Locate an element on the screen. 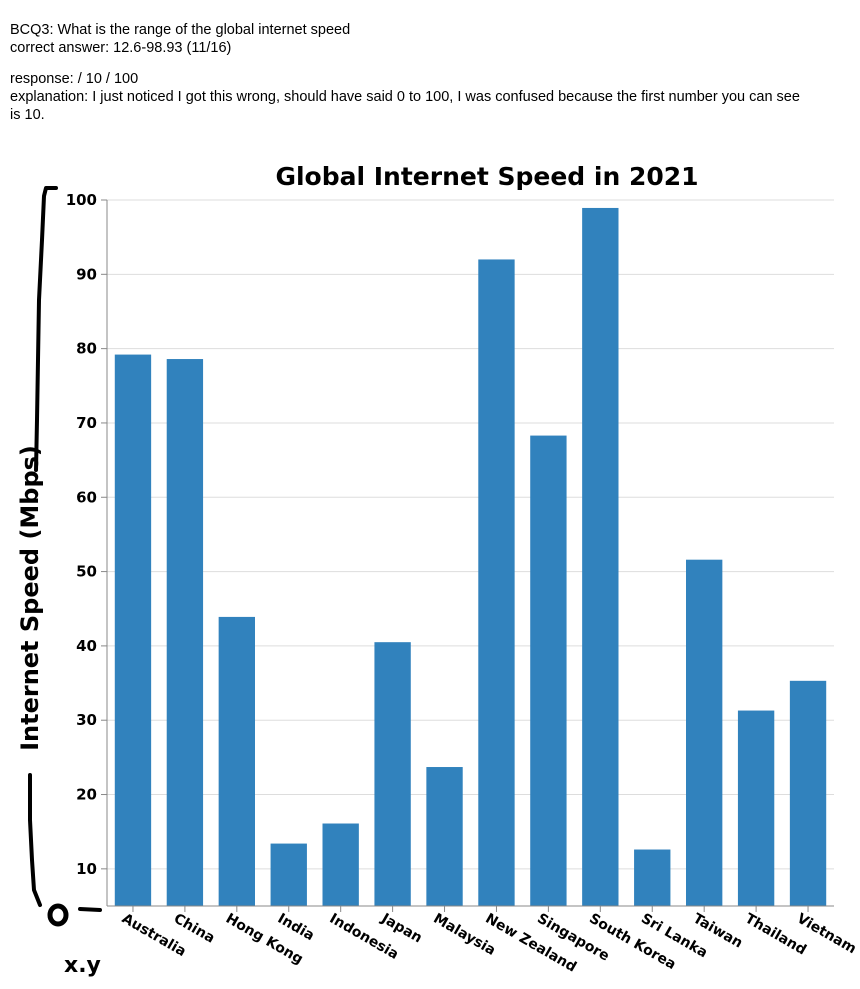  scribble-dash is located at coordinates (90, 909).